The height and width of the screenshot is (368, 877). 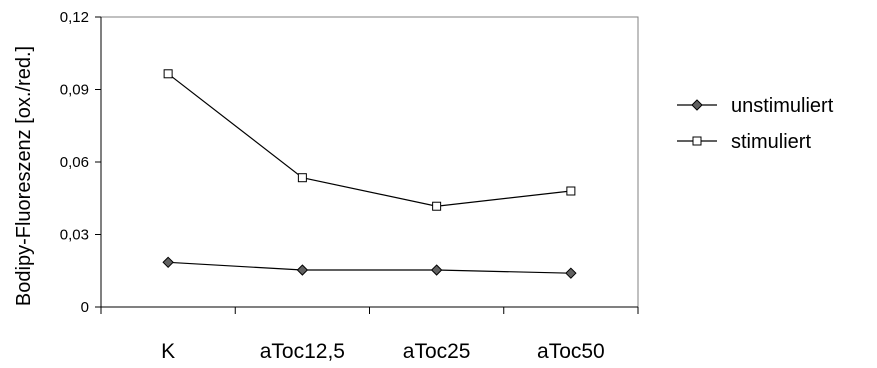 I want to click on x-tick-label: aToc50, so click(x=571, y=351).